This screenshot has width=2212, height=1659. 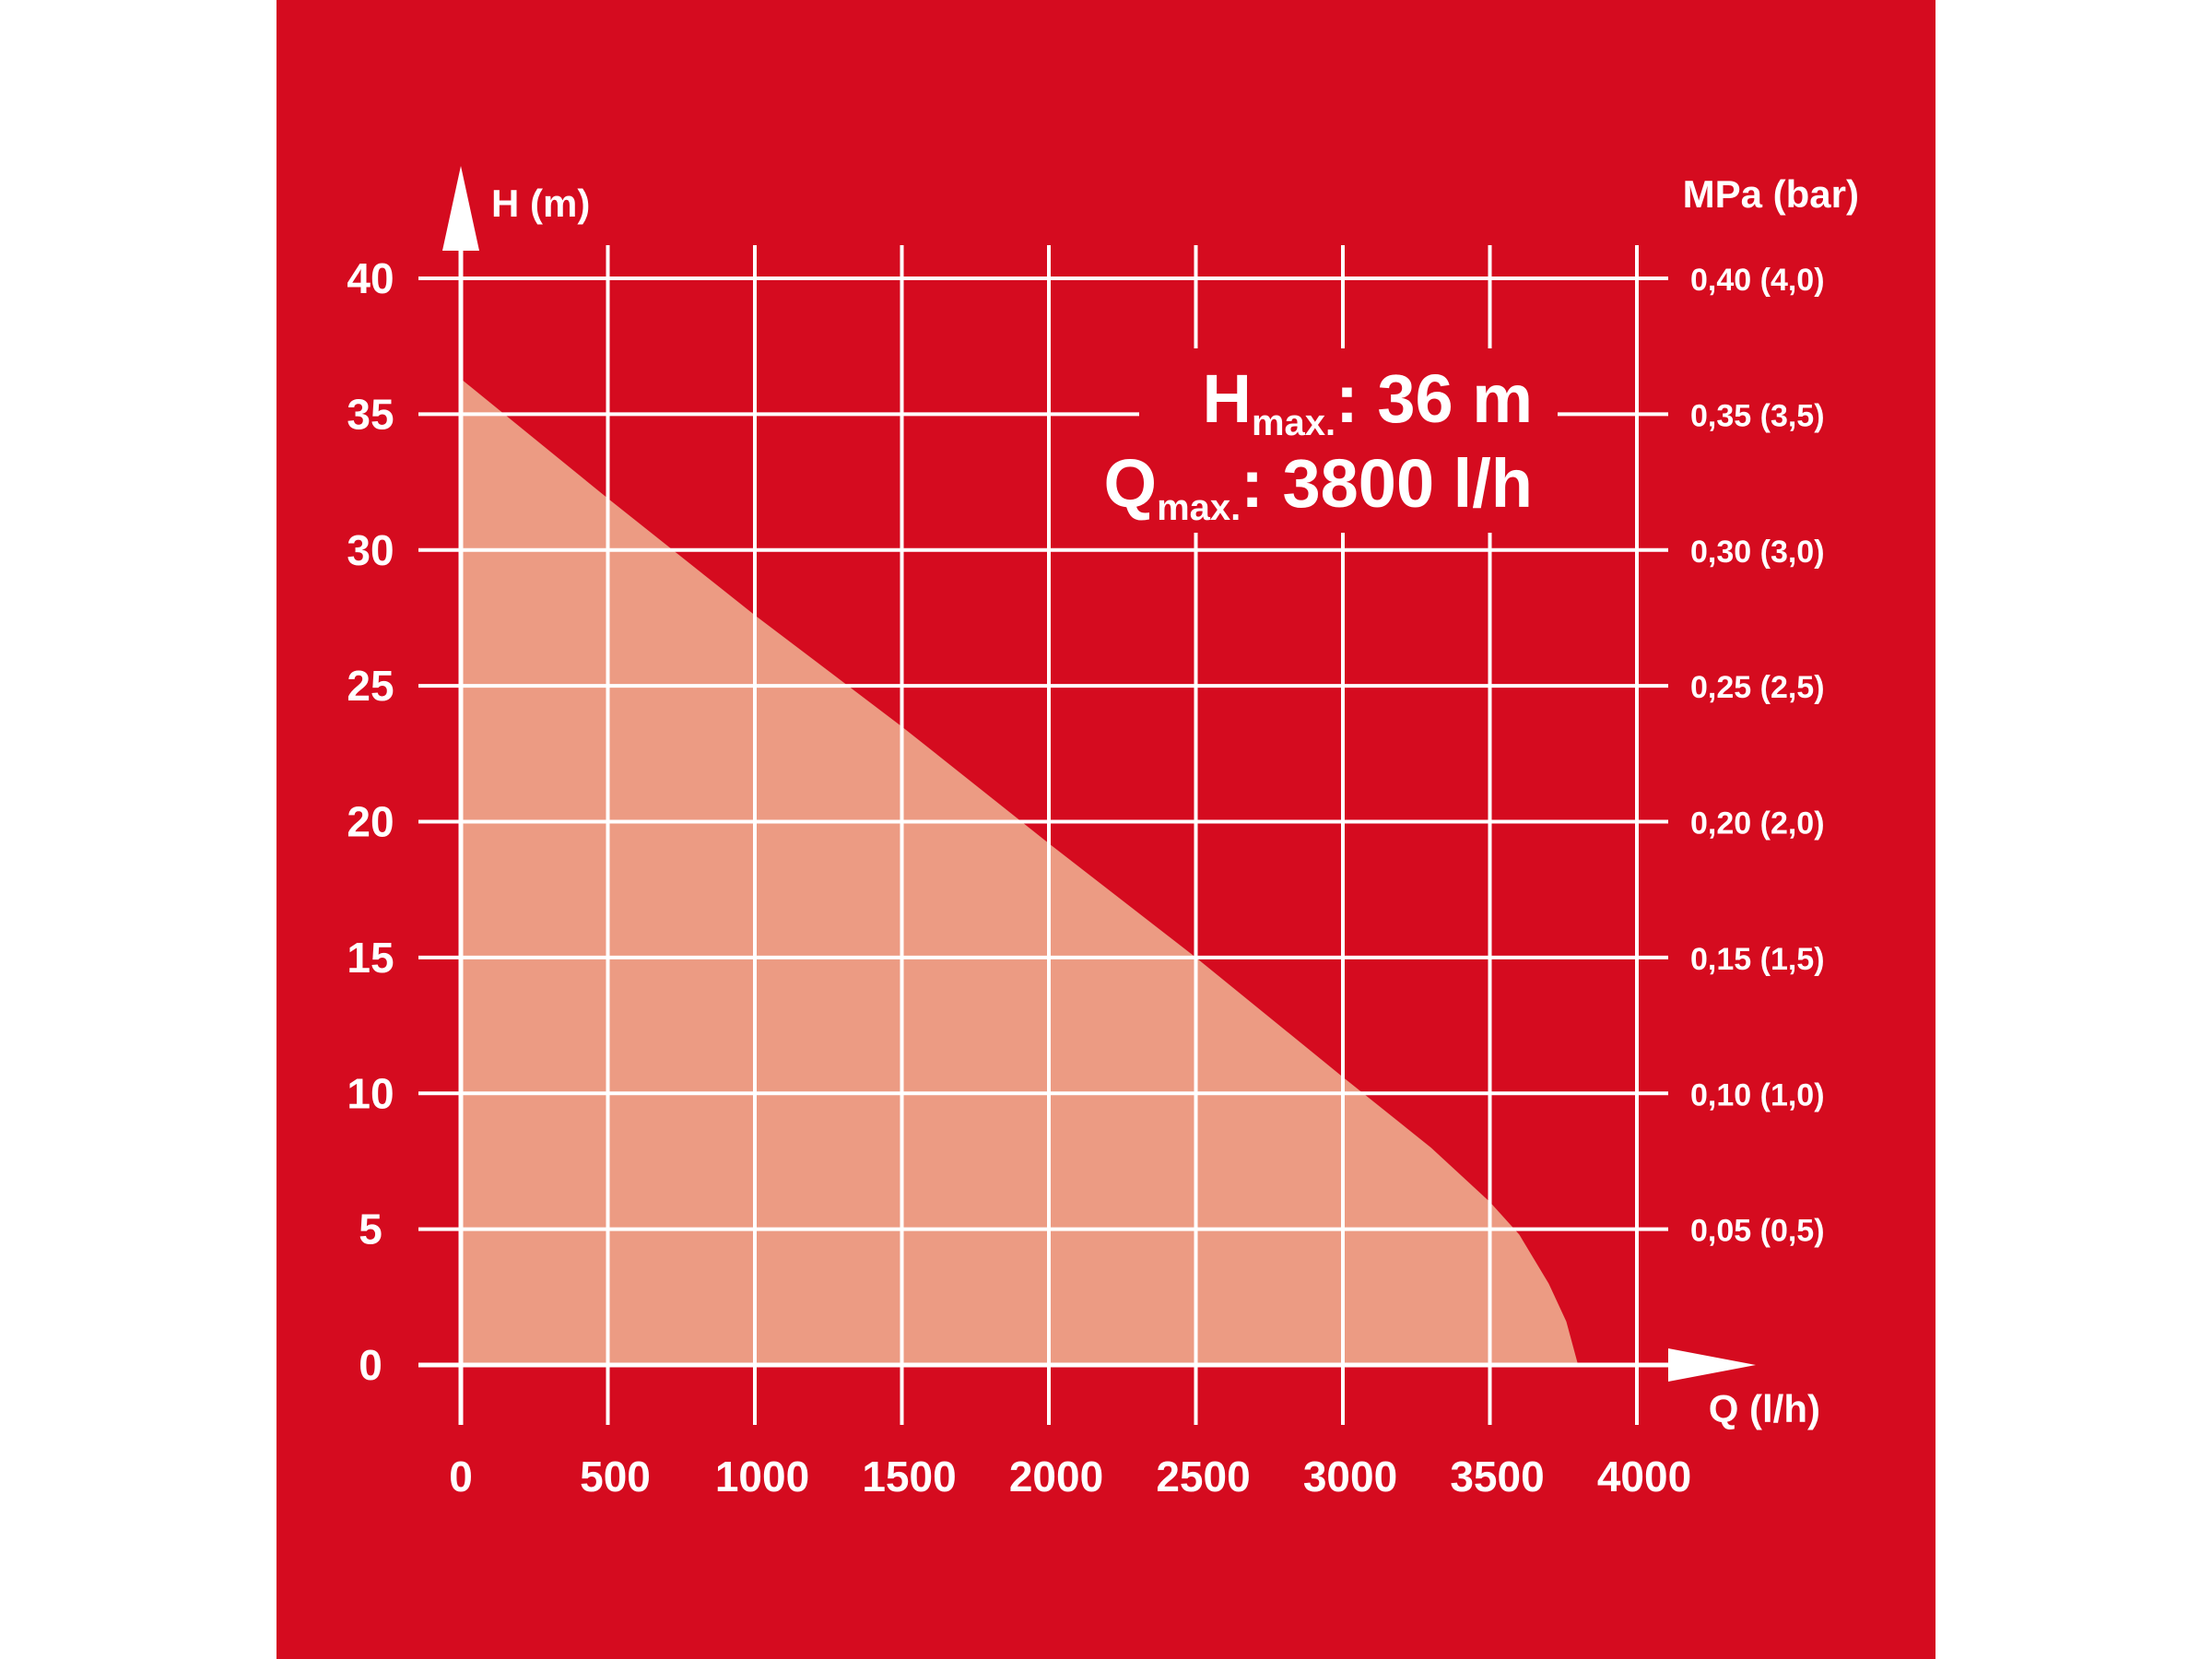 I want to click on x-tick-label: 500, so click(x=615, y=1476).